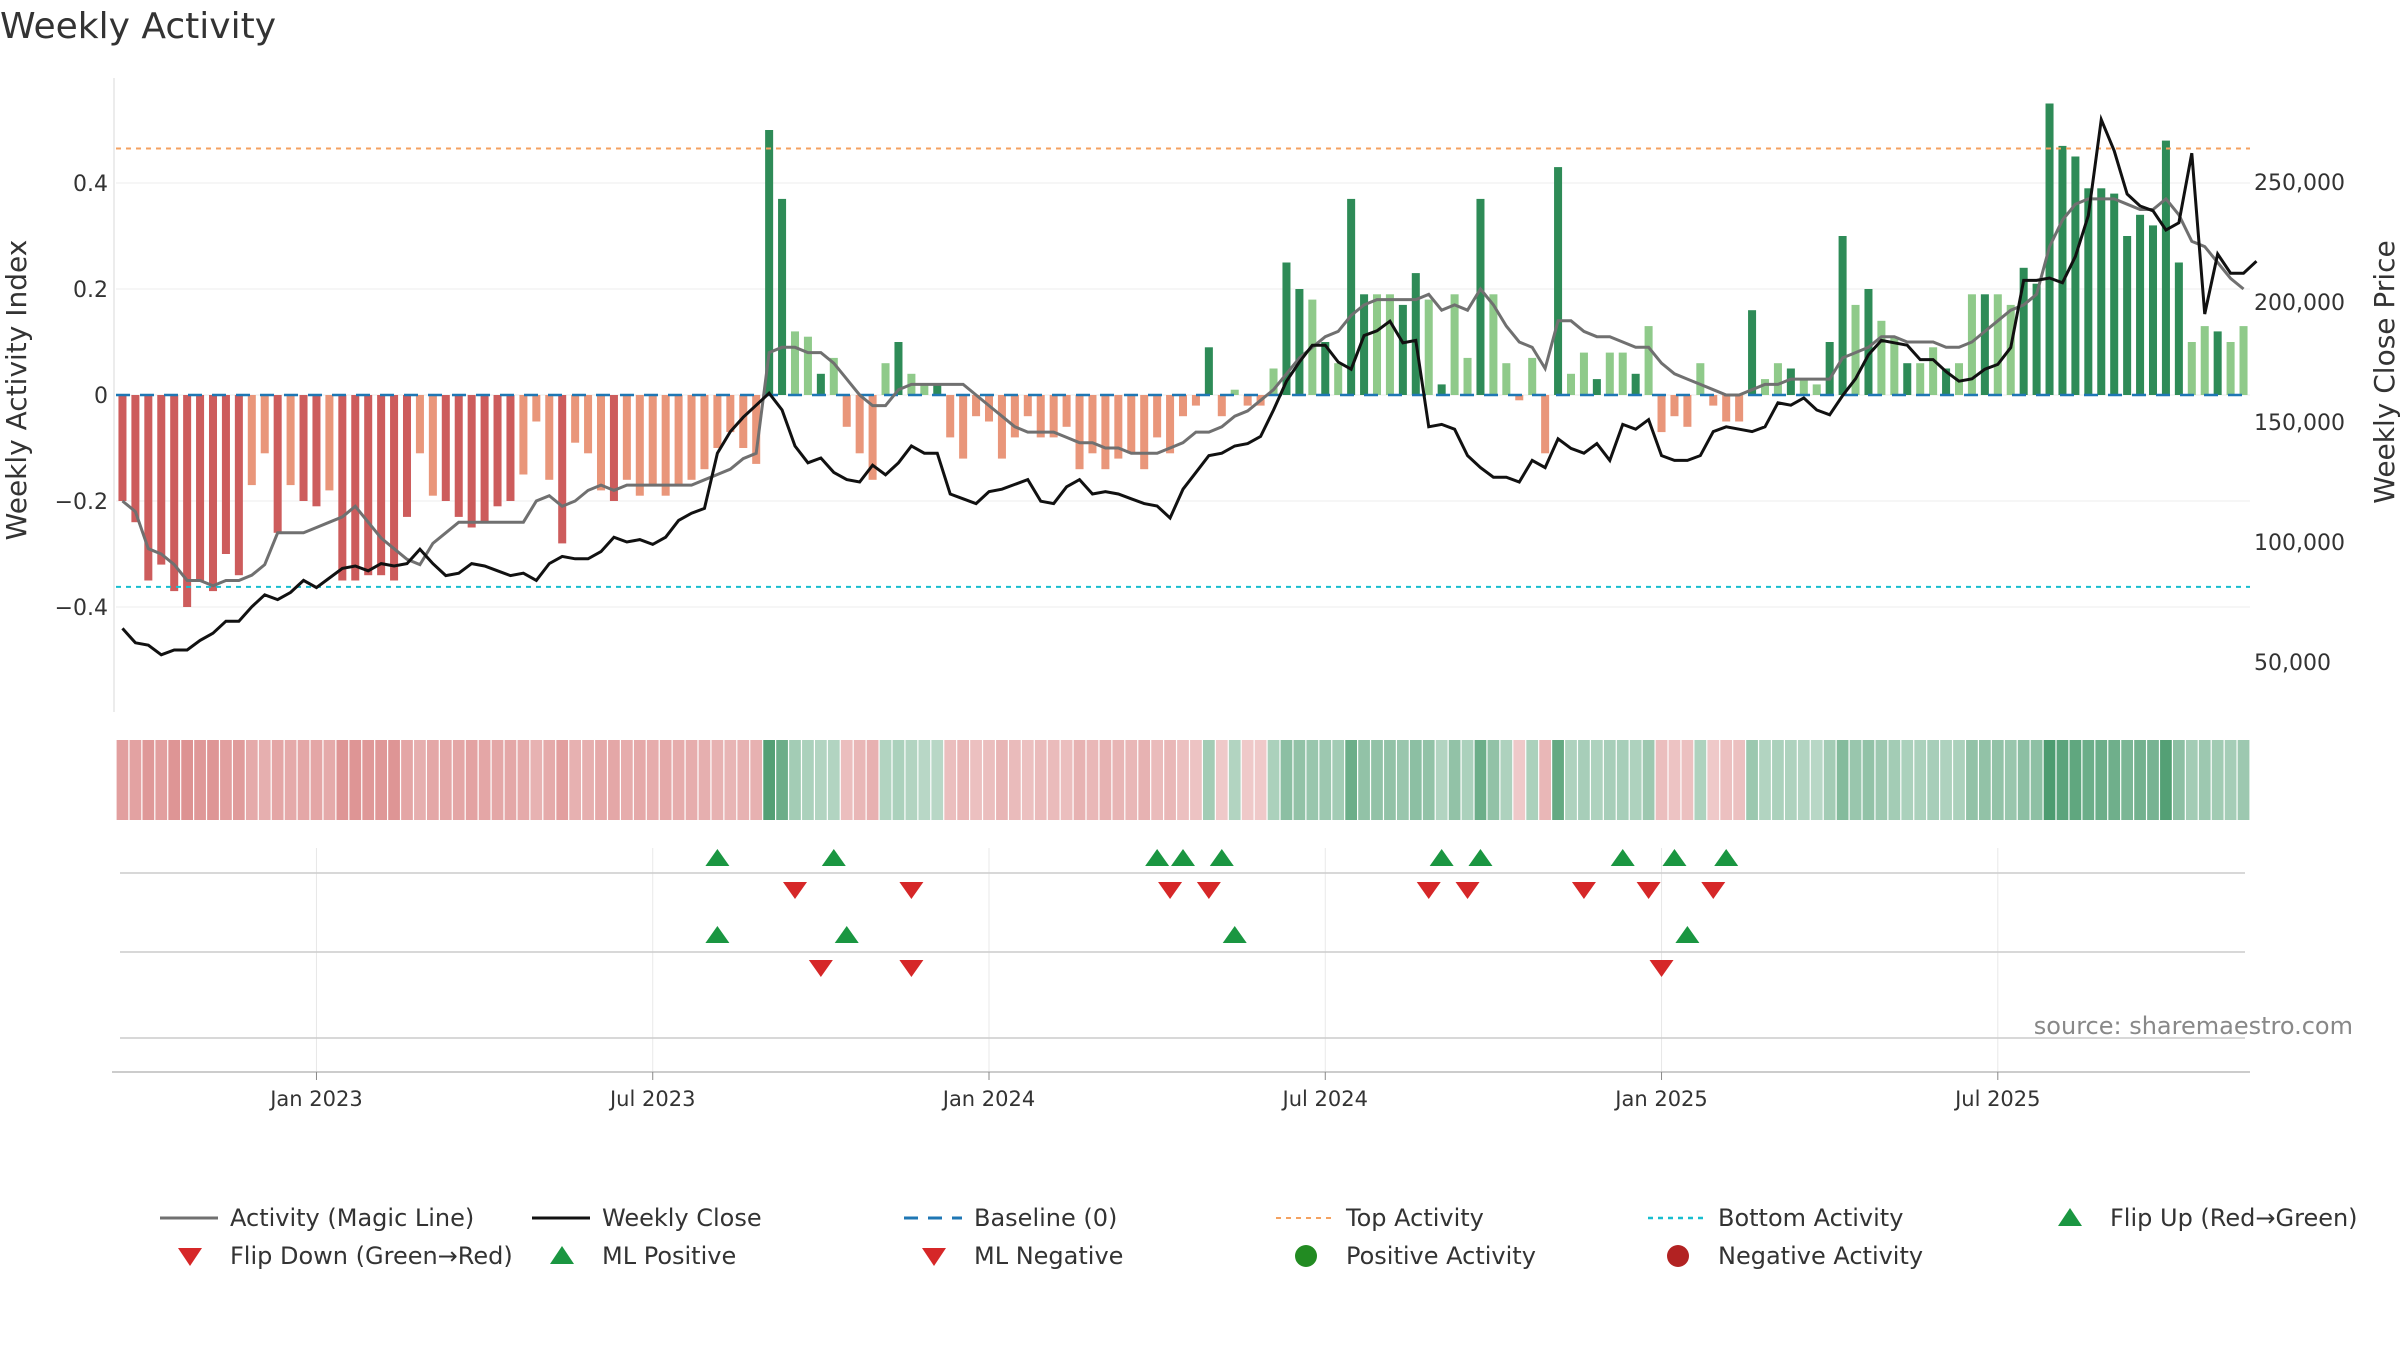  What do you see at coordinates (2299, 183) in the screenshot?
I see `y-right-tick-label: 250,000` at bounding box center [2299, 183].